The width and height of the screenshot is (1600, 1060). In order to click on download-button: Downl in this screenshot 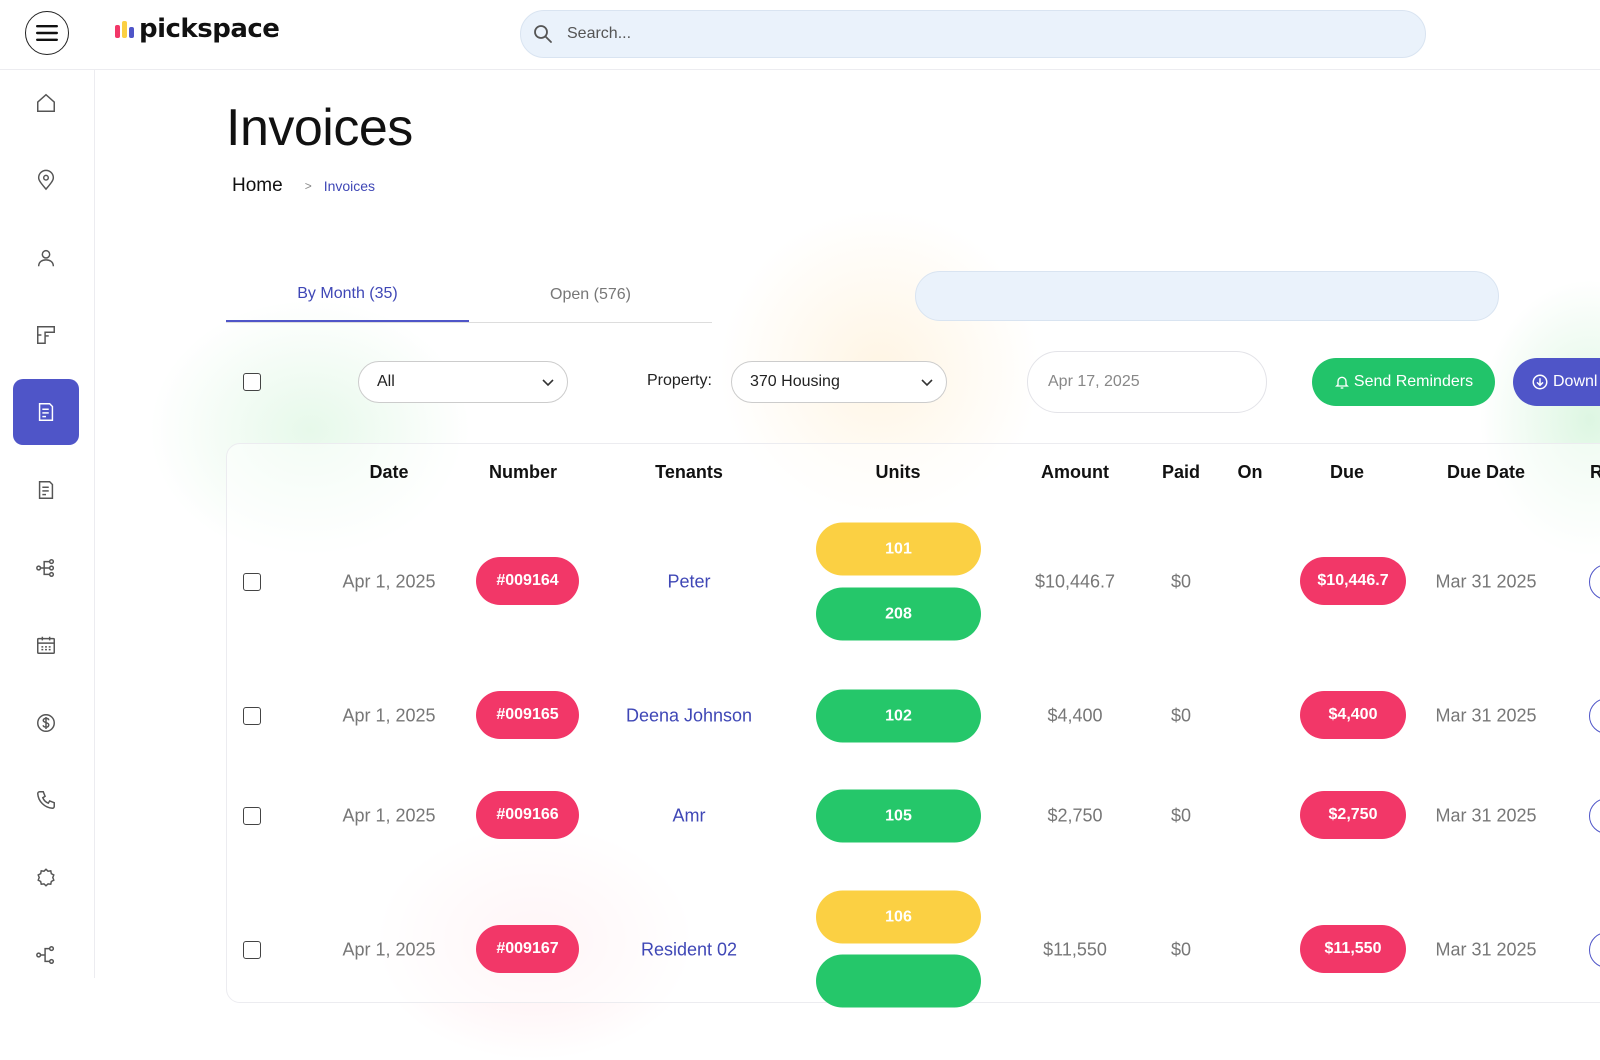, I will do `click(1556, 382)`.